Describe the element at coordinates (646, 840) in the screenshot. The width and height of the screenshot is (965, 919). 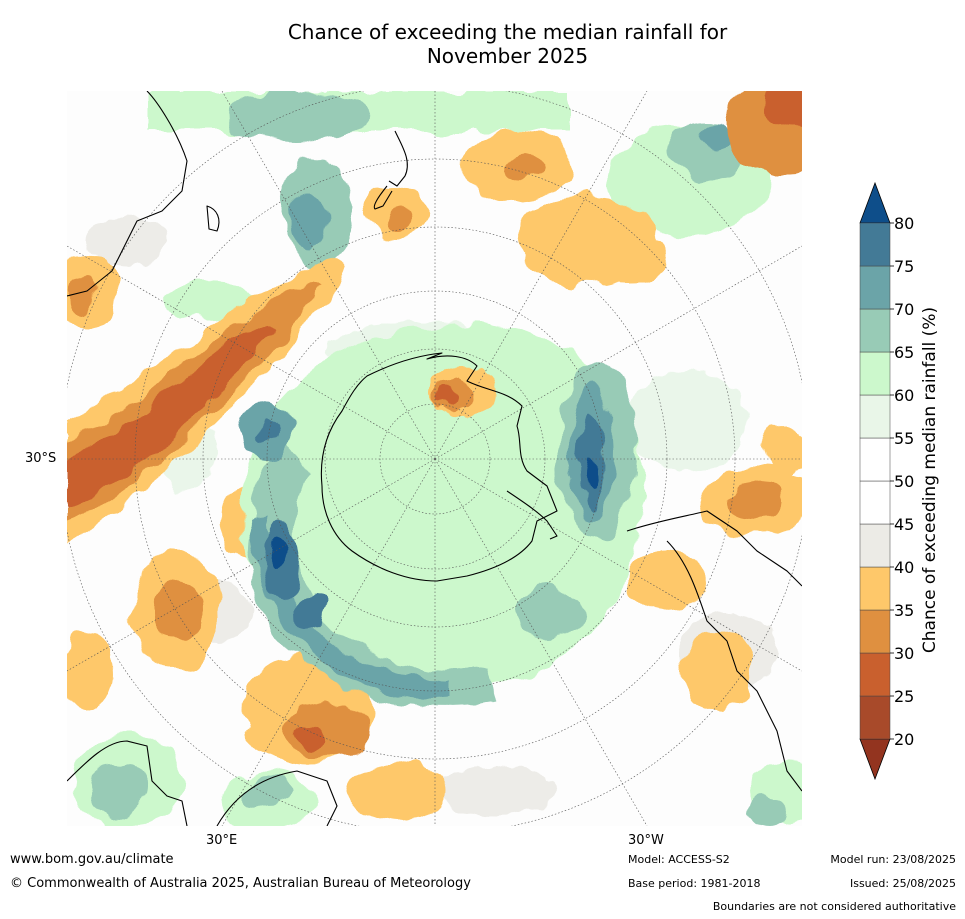
I see `lon-label-30w: 30°W` at that location.